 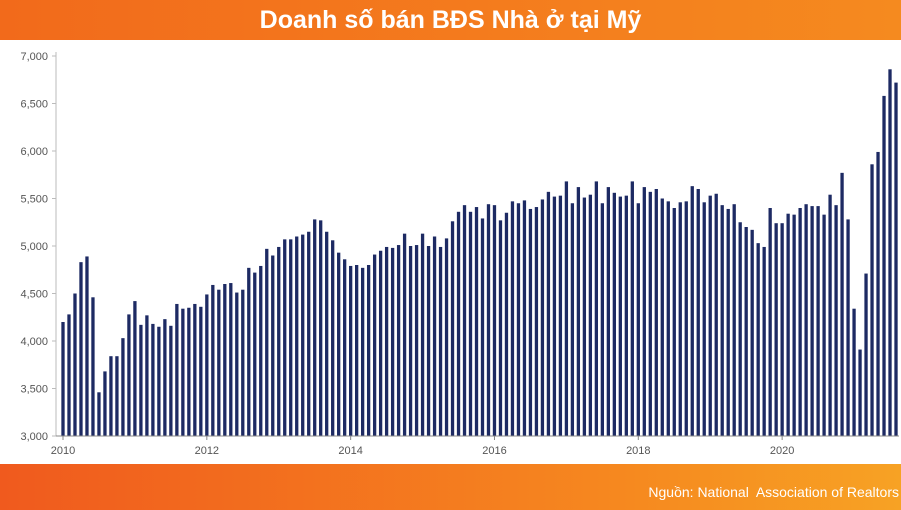 I want to click on y-tick-label: 3,500, so click(x=34, y=390).